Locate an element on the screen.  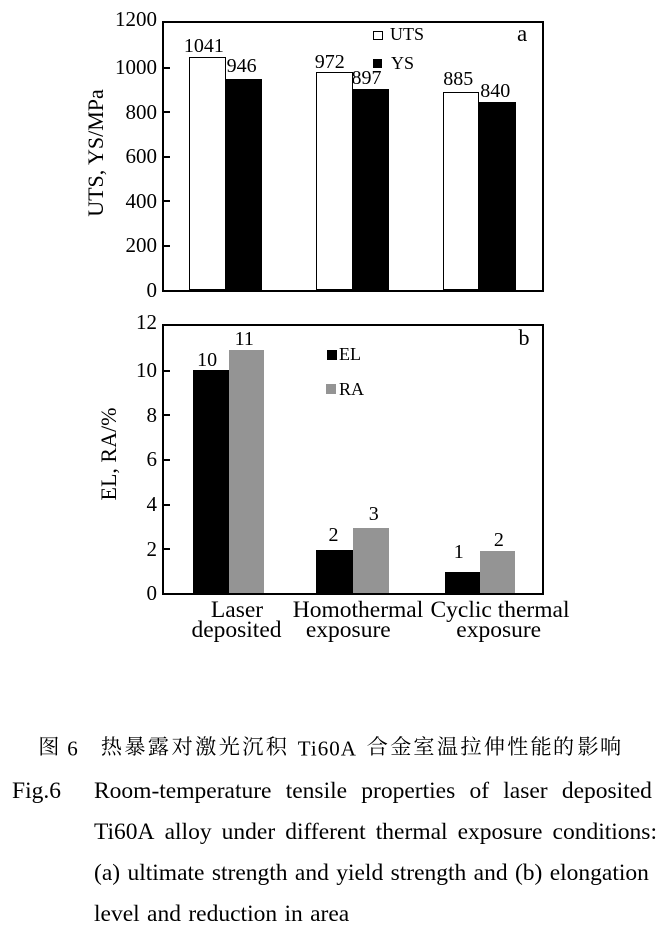
svg-text: Ti60A is located at coordinates (327, 749).